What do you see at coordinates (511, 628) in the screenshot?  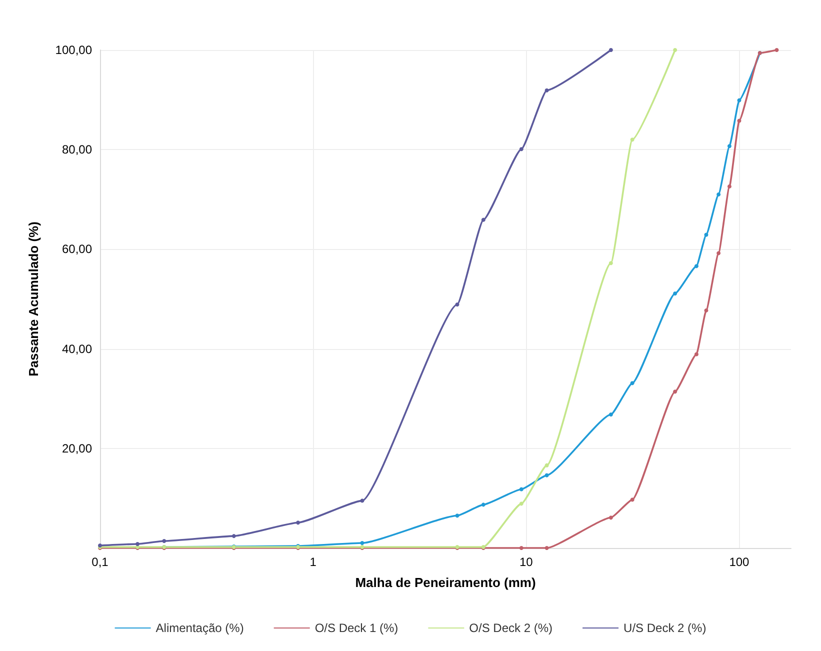 I see `legend-label: O/S Deck 2 (%)` at bounding box center [511, 628].